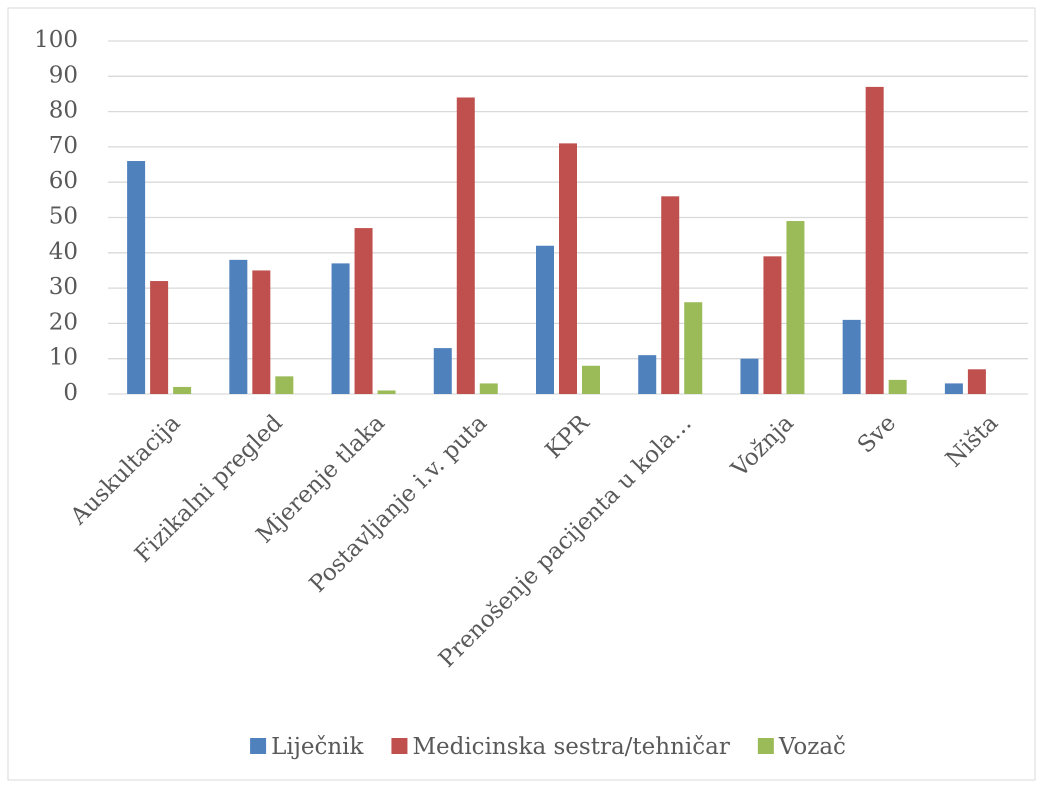  Describe the element at coordinates (972, 441) in the screenshot. I see `x-tick-label: Ništa` at that location.